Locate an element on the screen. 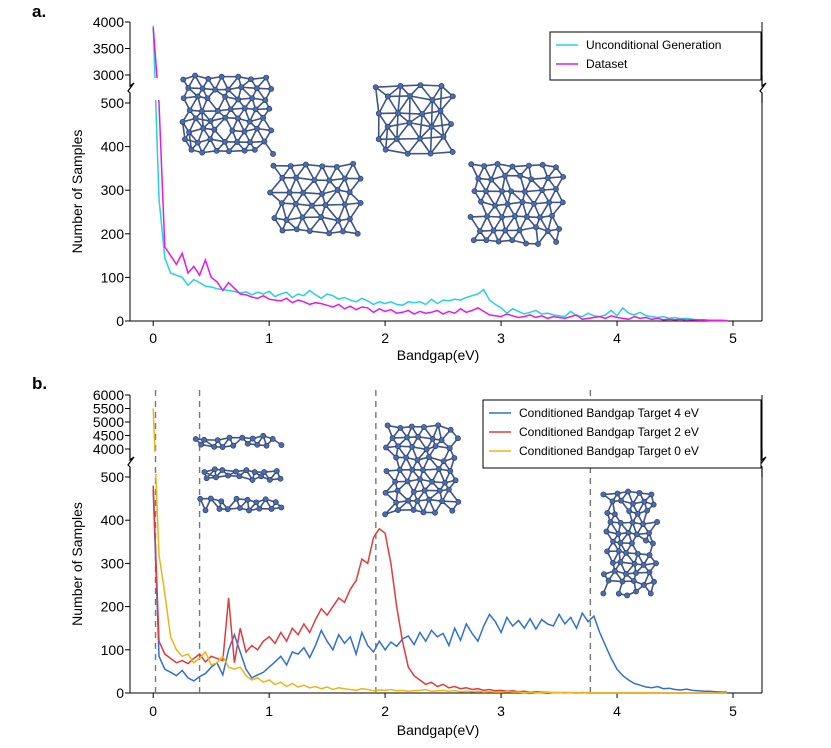 The height and width of the screenshot is (748, 831). y-tick-label: 300 is located at coordinates (113, 190).